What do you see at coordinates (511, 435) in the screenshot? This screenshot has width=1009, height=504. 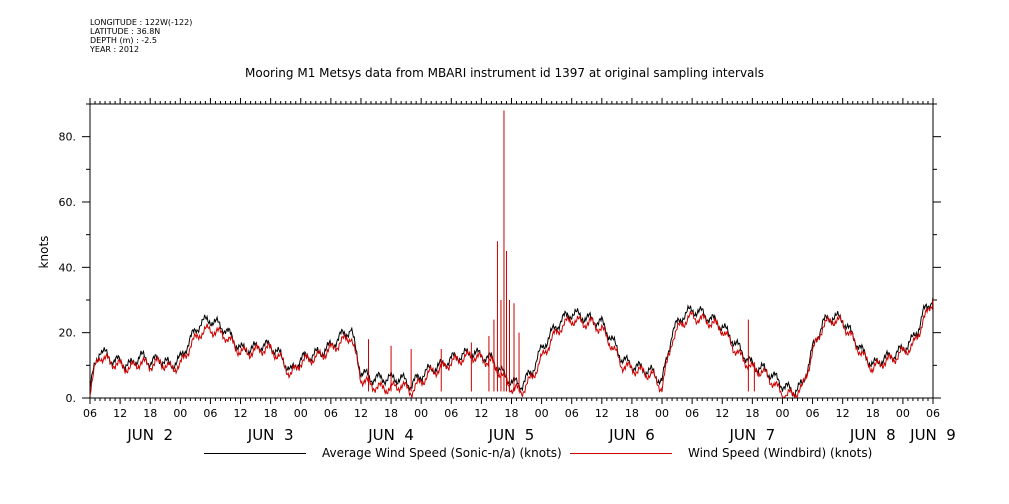 I see `x-day-label: JUN 5` at bounding box center [511, 435].